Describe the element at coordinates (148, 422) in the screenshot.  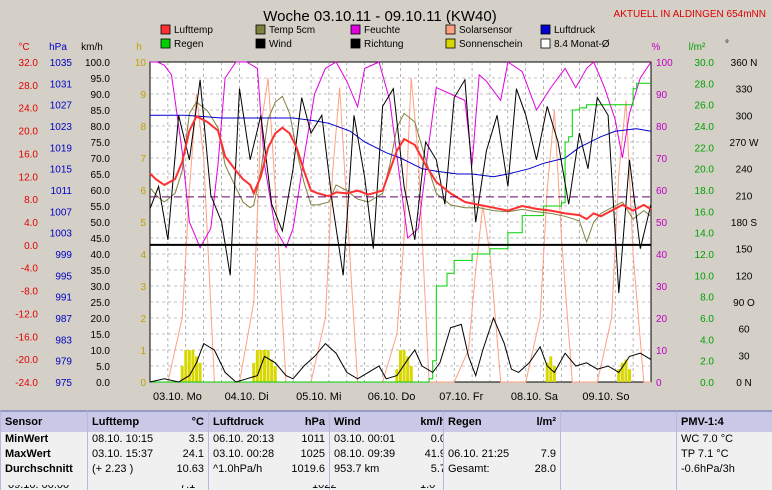
I see `panel-header: Lufttemp °C` at that location.